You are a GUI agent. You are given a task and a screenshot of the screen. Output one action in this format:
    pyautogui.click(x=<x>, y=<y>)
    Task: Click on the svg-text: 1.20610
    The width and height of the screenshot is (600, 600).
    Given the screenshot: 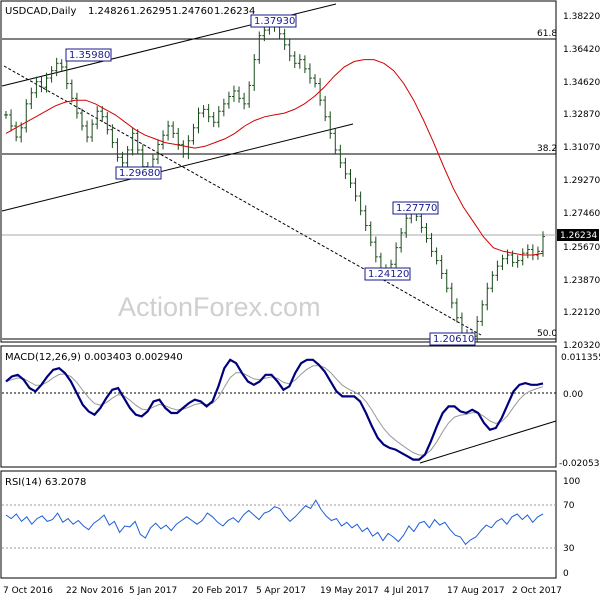 What is the action you would take?
    pyautogui.click(x=453, y=339)
    